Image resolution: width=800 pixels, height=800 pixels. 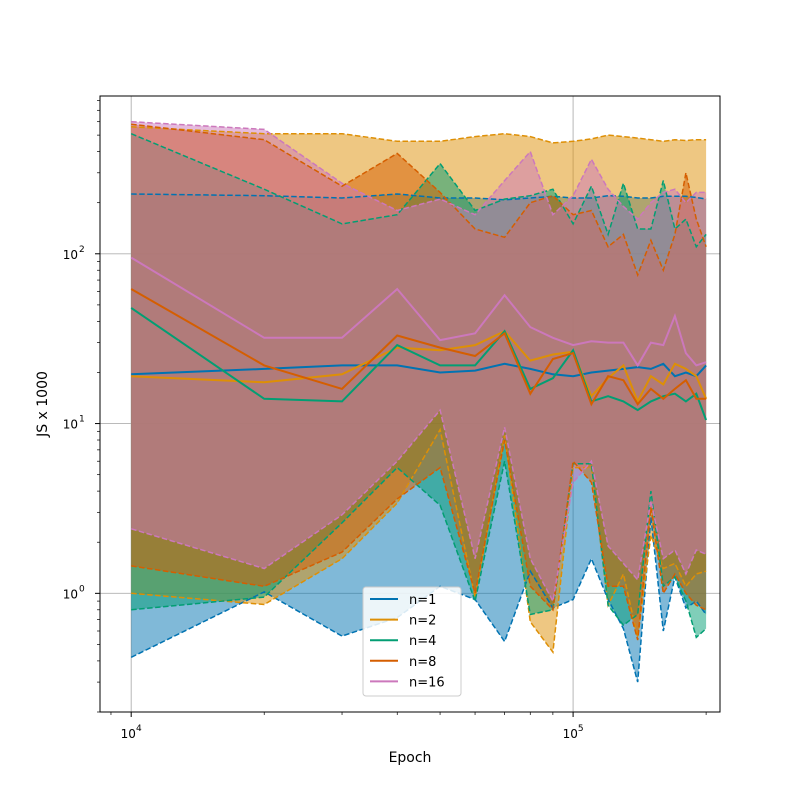 I want to click on legend-box, so click(x=412, y=641).